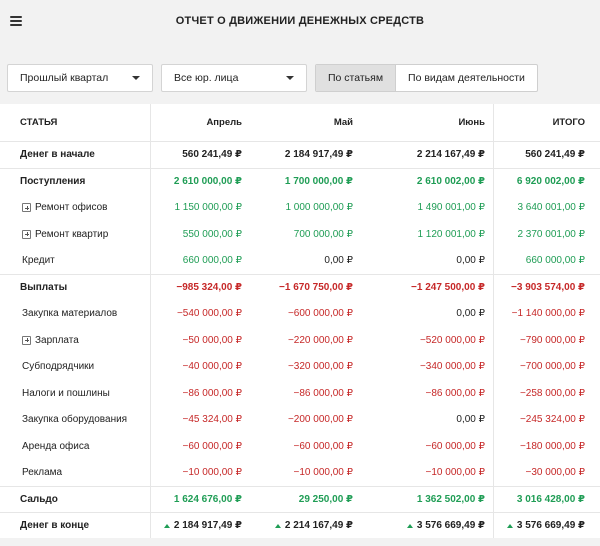  What do you see at coordinates (58, 367) in the screenshot?
I see `row-label: Субподрядчики` at bounding box center [58, 367].